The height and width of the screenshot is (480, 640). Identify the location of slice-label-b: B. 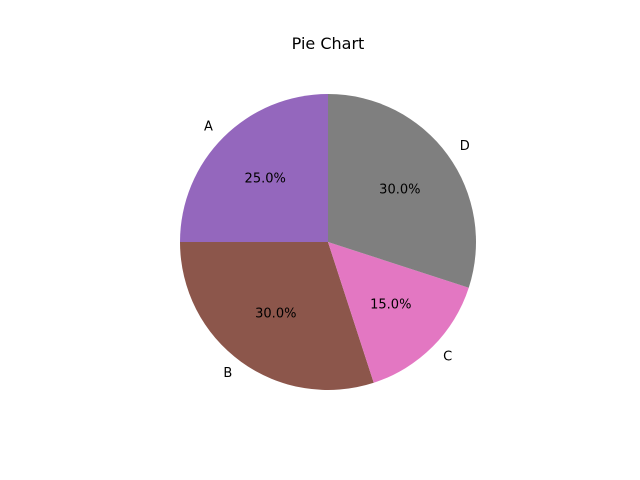
(227, 373).